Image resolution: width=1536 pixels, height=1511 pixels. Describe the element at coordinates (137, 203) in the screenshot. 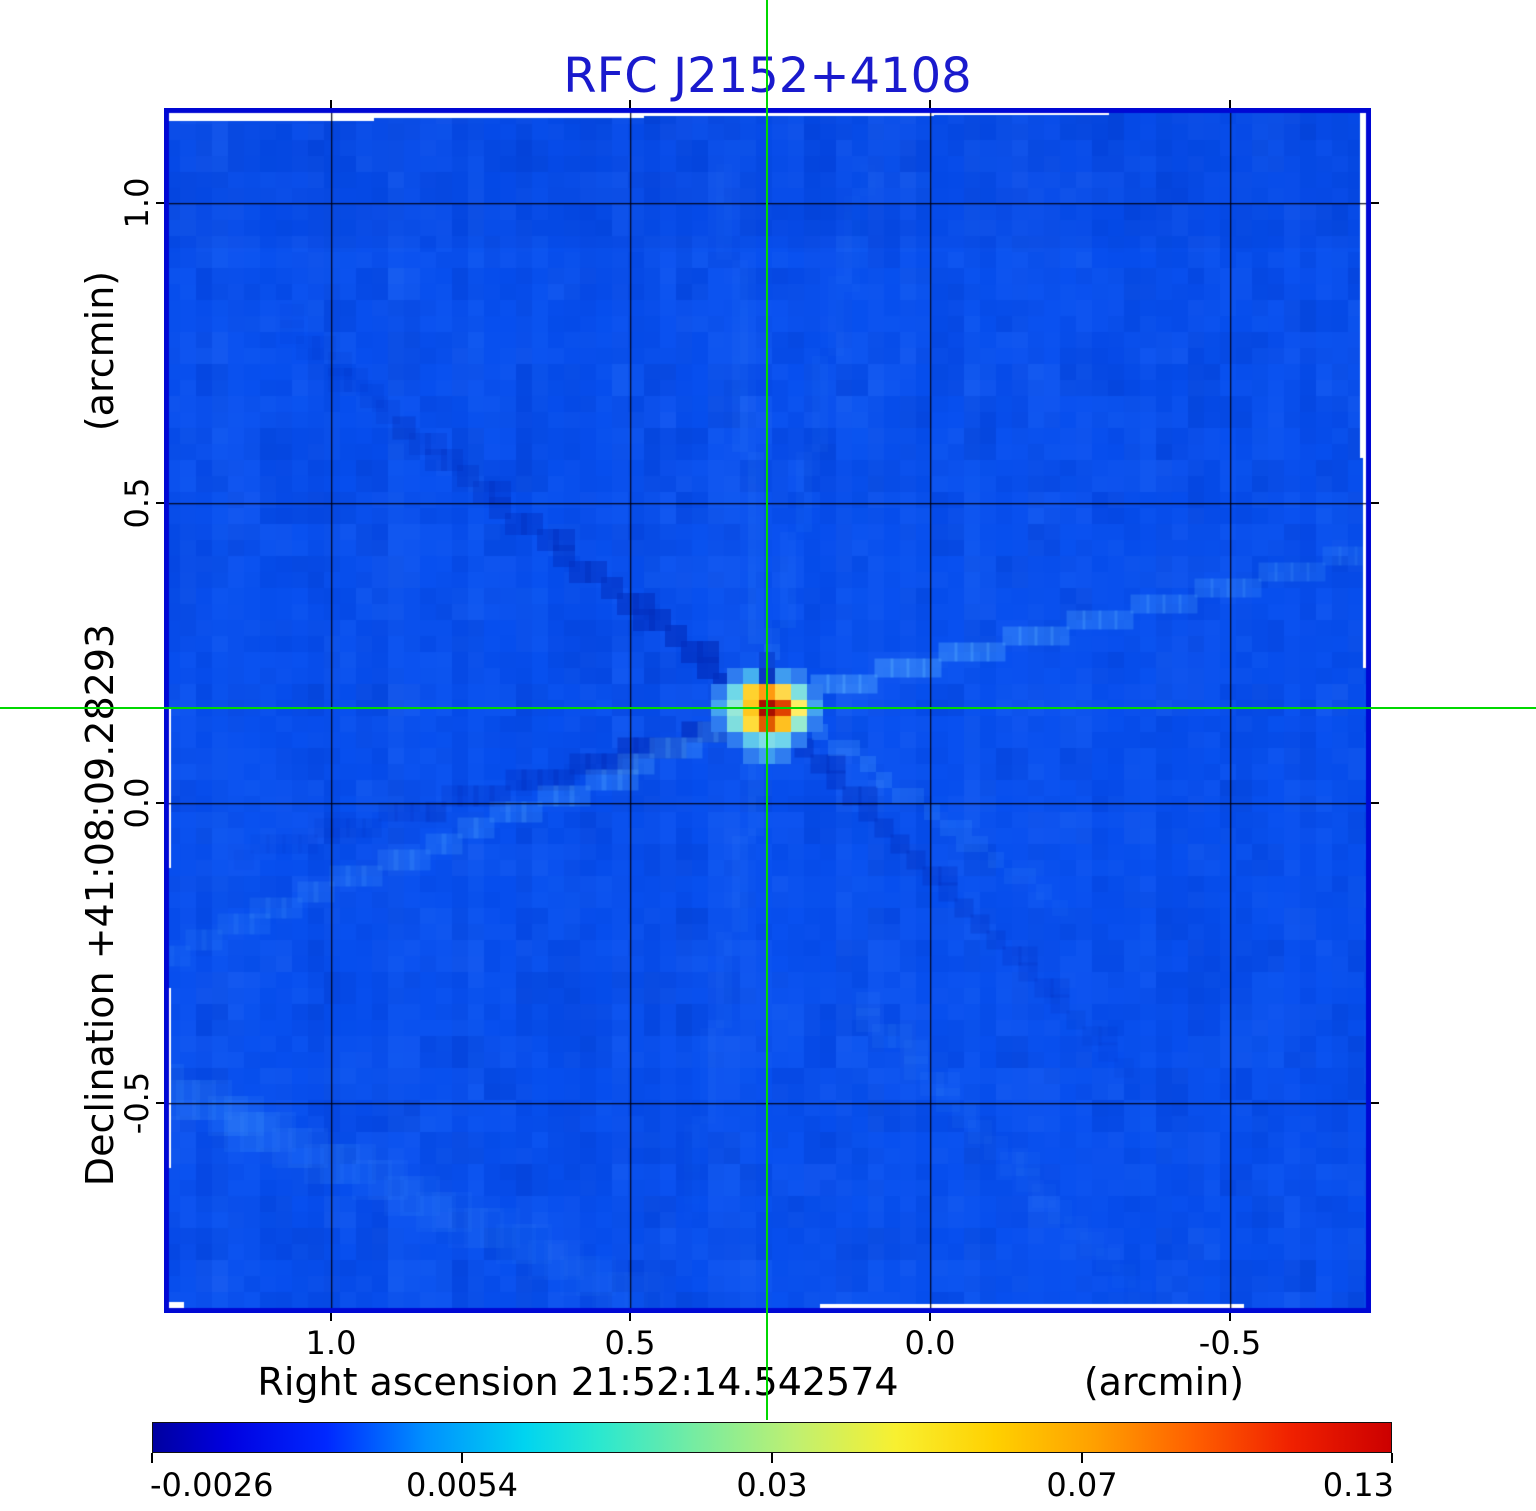

I see `y-tick-label: 1.0` at that location.